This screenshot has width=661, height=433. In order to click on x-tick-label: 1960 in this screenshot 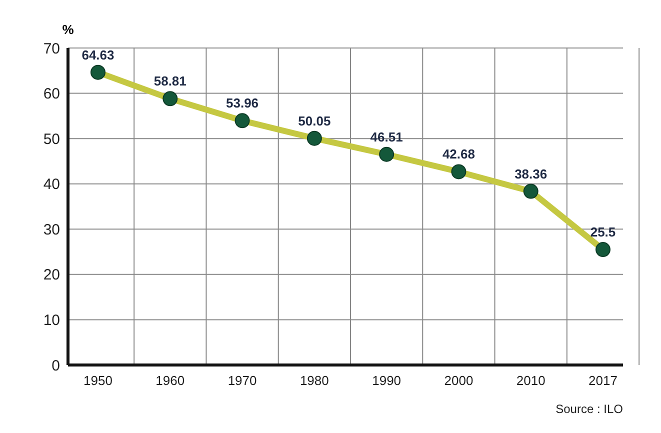, I will do `click(170, 380)`.